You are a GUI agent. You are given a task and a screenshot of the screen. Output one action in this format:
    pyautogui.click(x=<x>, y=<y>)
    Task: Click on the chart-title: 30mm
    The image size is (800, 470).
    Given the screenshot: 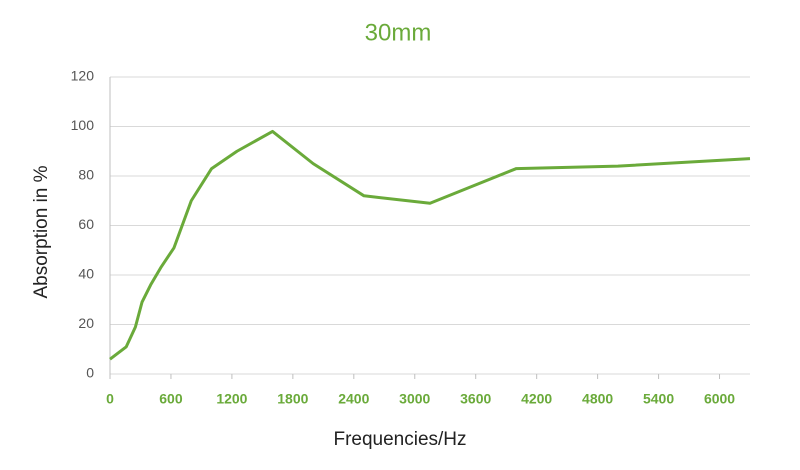 What is the action you would take?
    pyautogui.click(x=398, y=32)
    